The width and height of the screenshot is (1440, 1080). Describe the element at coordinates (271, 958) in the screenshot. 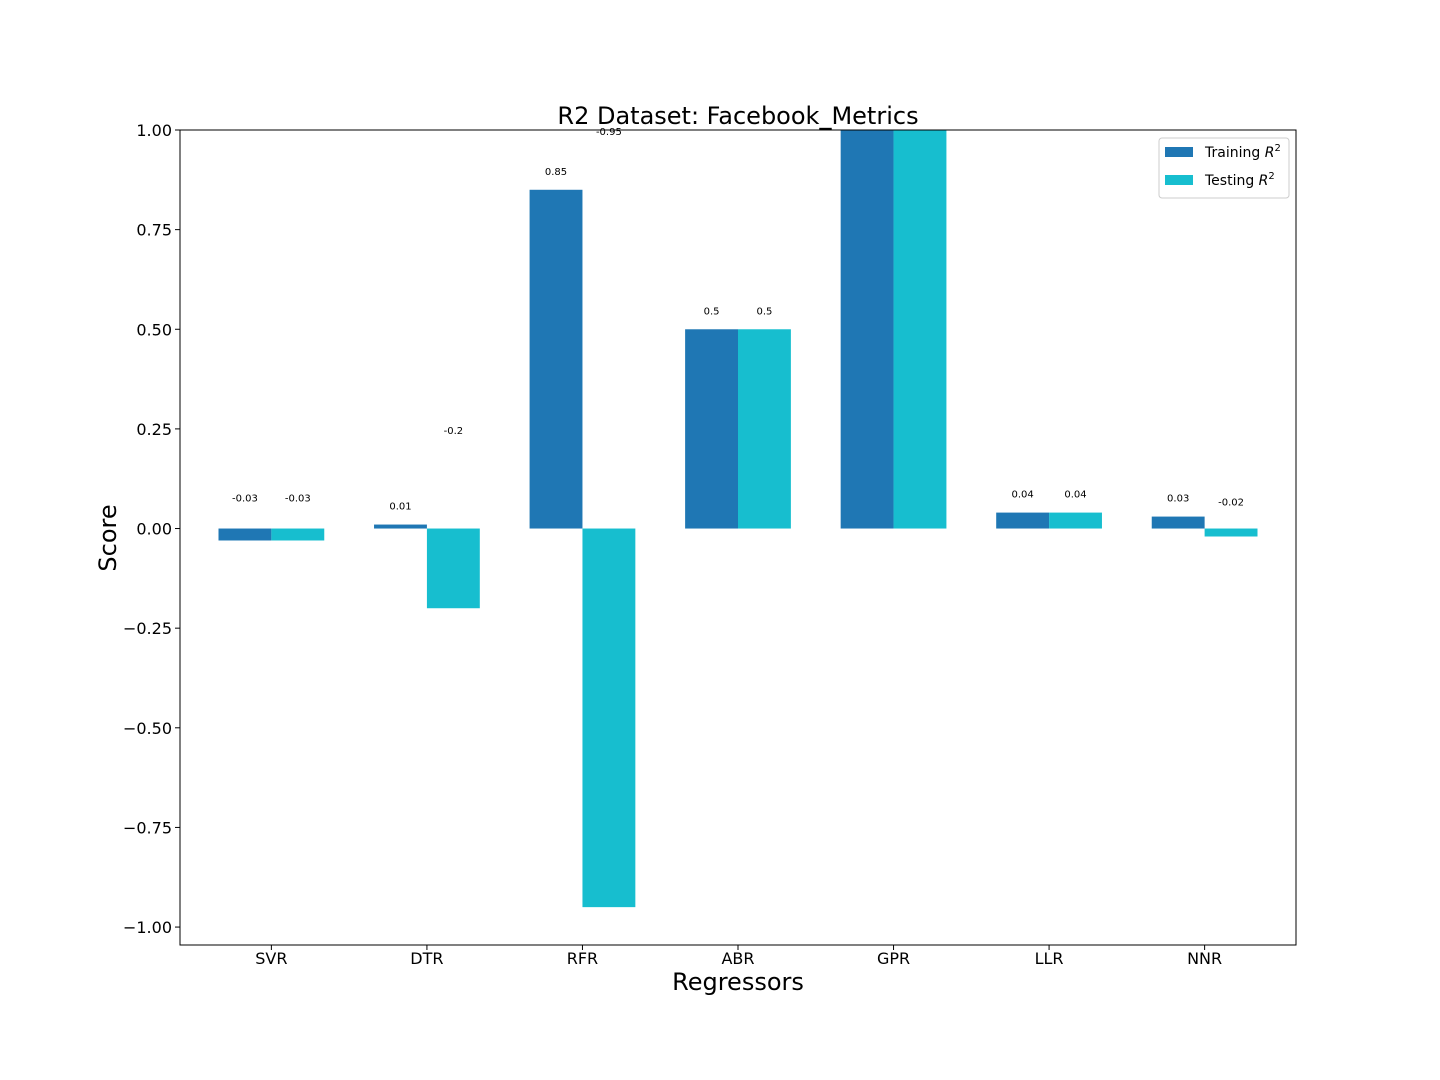

I see `x-tick-label: SVR` at that location.